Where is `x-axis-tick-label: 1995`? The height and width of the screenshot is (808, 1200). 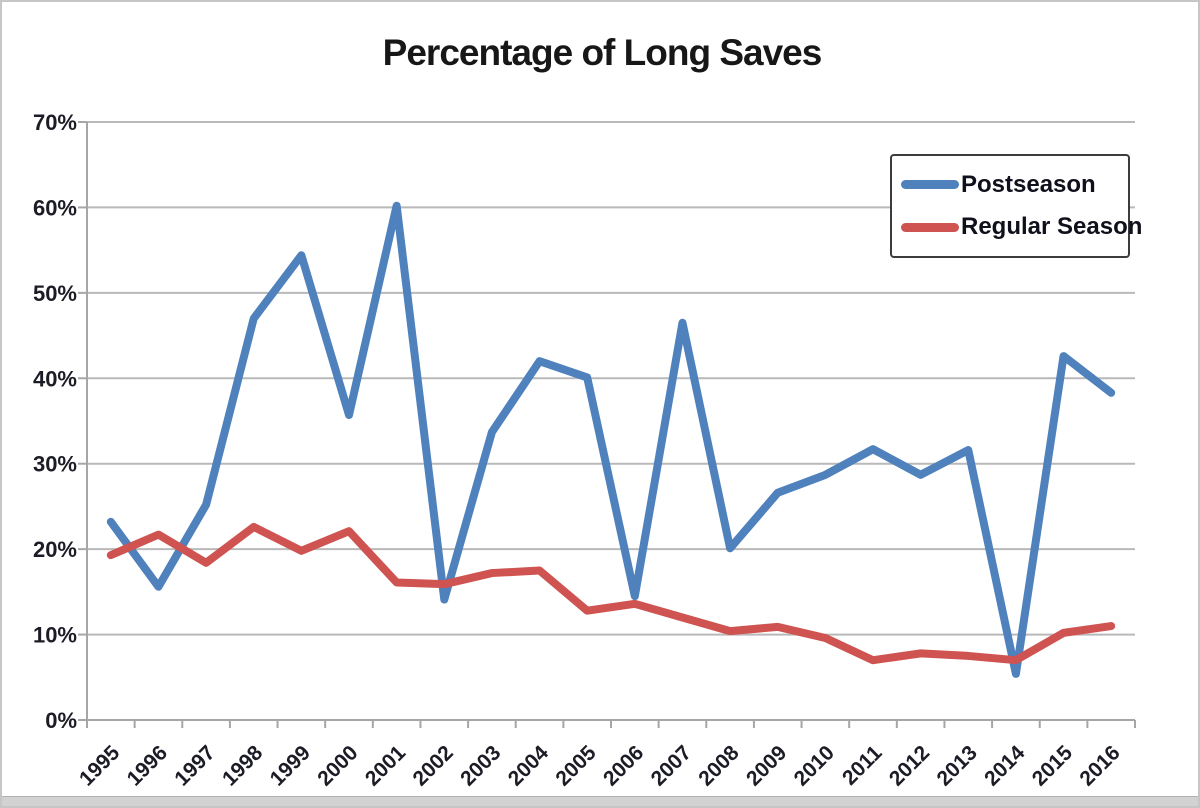 x-axis-tick-label: 1995 is located at coordinates (100, 766).